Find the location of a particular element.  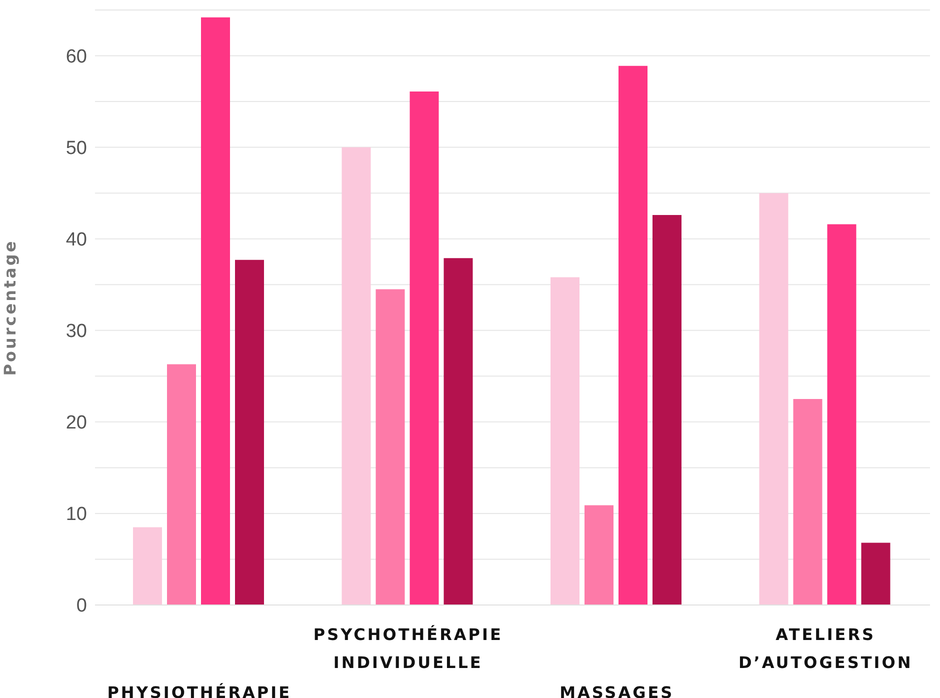

x-tick-label: MASSAGES is located at coordinates (617, 690).